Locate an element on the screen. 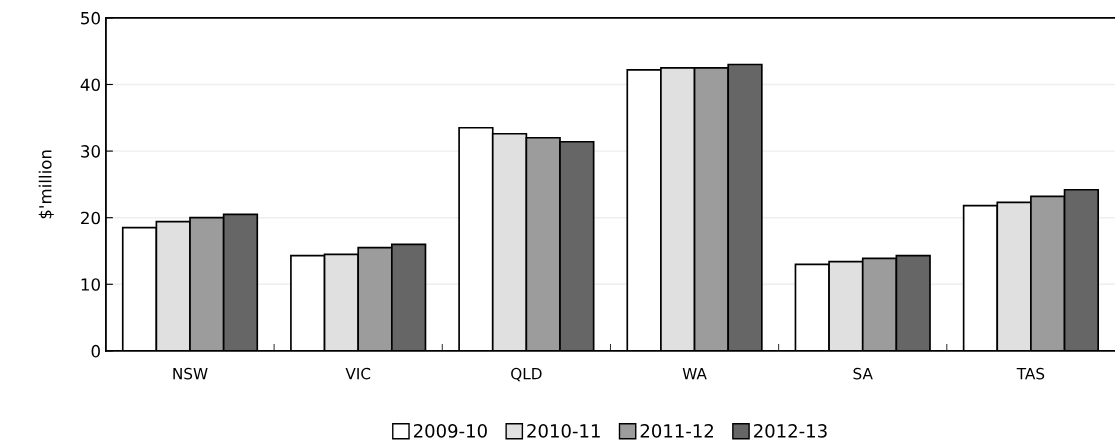 The height and width of the screenshot is (447, 1115). x-tick-label: VIC is located at coordinates (358, 373).